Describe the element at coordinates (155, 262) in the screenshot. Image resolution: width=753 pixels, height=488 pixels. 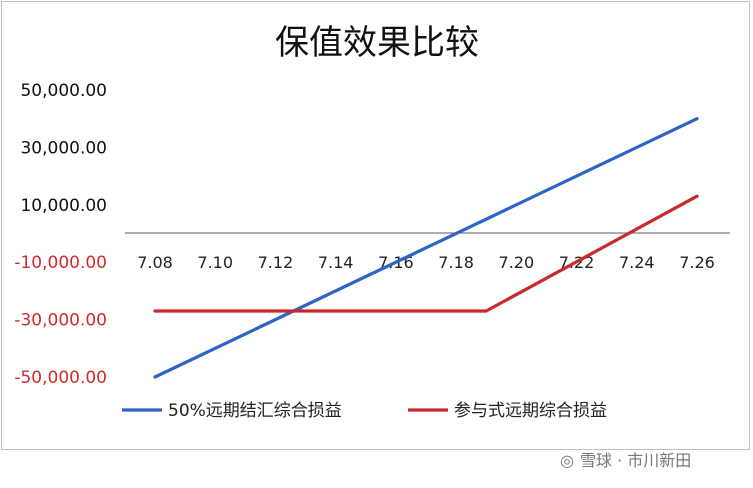
I see `x-tick-label: 7.08` at that location.